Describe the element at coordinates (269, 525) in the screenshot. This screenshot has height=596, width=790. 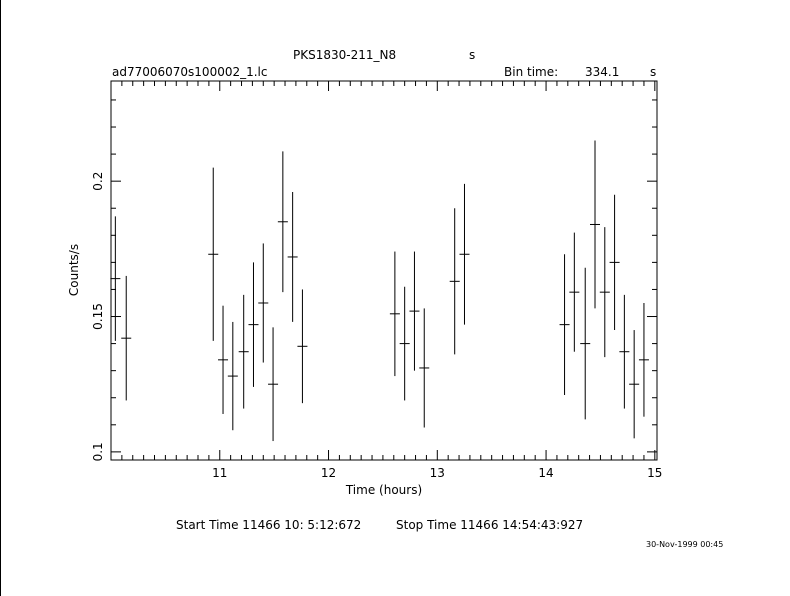
I see `start-time: Start Time 11466 10: 5:12:672` at that location.